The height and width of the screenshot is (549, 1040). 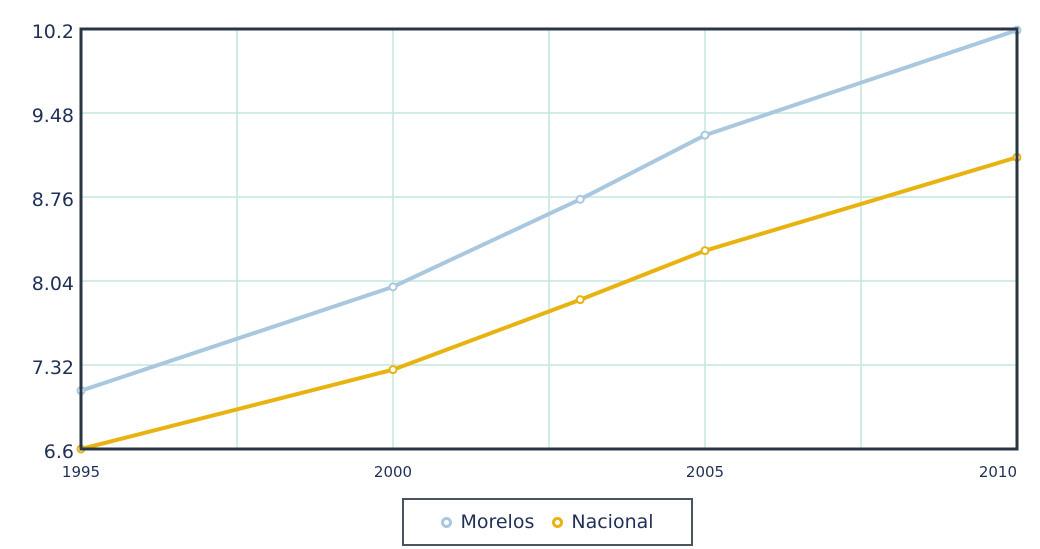 What do you see at coordinates (393, 472) in the screenshot?
I see `x-tick-label: 2000` at bounding box center [393, 472].